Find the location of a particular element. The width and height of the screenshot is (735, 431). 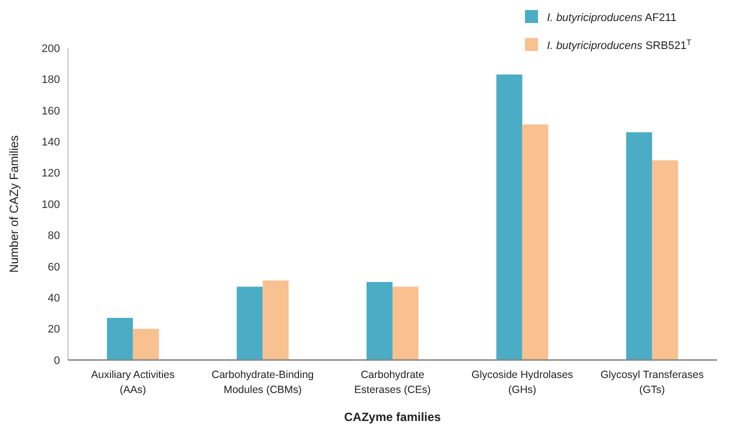

y-tick-label: 0 is located at coordinates (57, 360).